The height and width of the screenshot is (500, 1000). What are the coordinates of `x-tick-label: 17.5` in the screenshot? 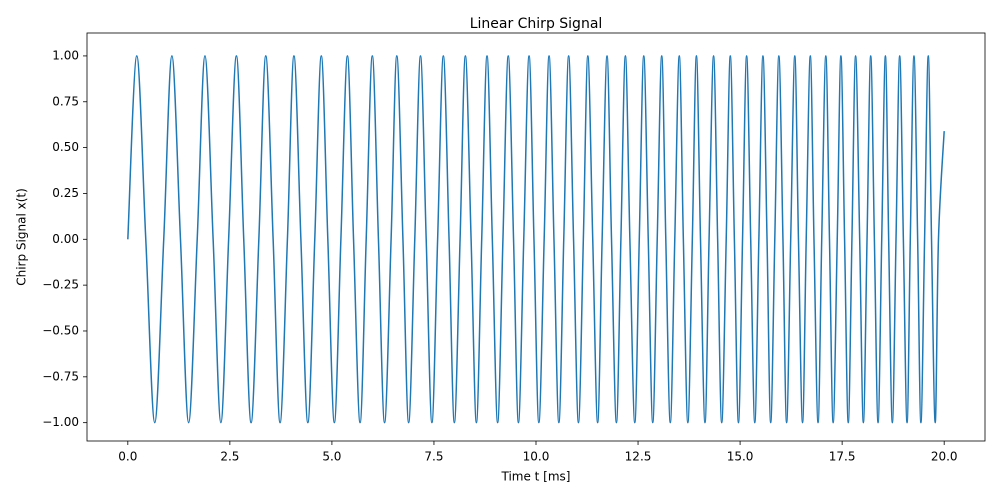 It's located at (842, 457).